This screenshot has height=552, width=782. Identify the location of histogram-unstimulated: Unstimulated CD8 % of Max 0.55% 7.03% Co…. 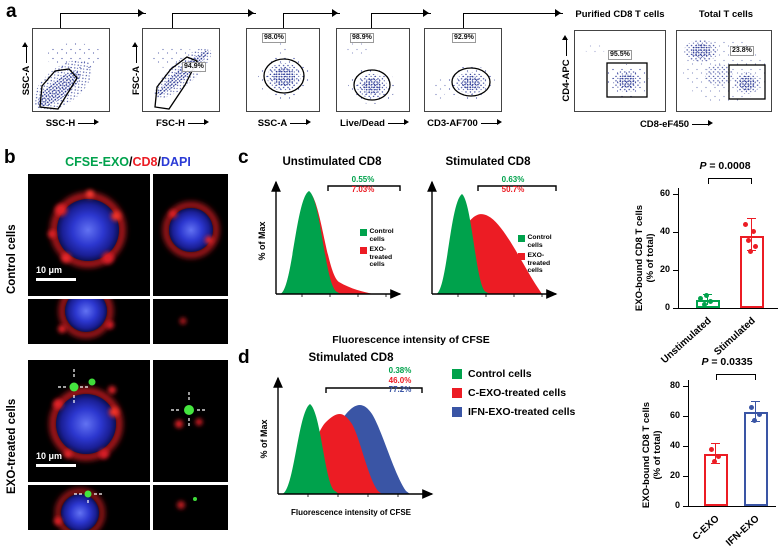
(332, 246).